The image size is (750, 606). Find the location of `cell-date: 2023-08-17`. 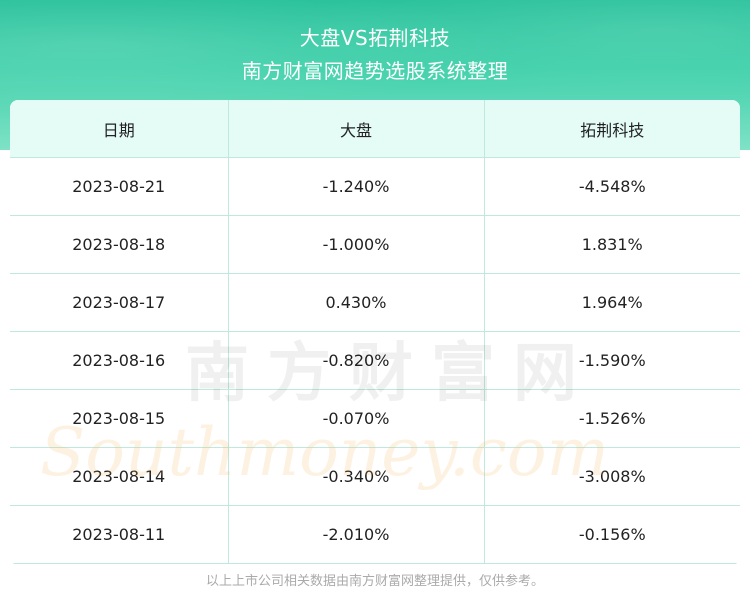

cell-date: 2023-08-17 is located at coordinates (119, 302).